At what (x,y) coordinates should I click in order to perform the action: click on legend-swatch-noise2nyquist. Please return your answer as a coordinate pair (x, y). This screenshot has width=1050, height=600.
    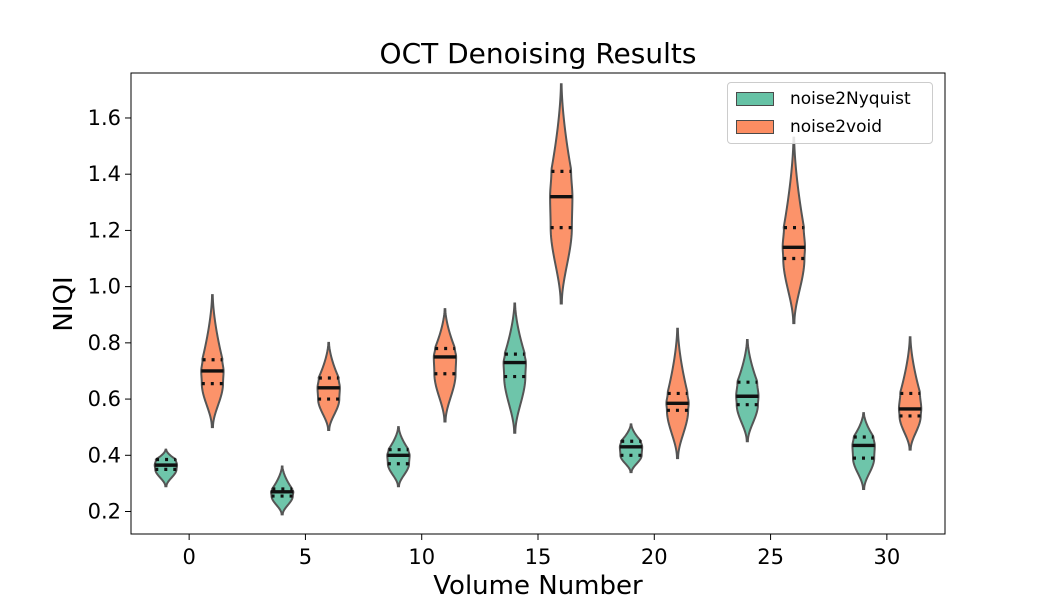
    Looking at the image, I should click on (755, 99).